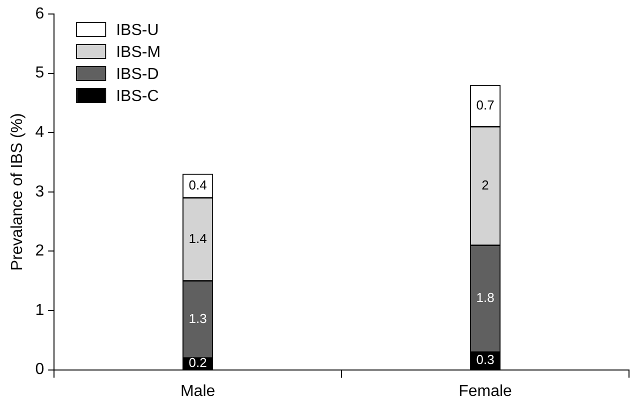 The height and width of the screenshot is (407, 633). What do you see at coordinates (485, 391) in the screenshot?
I see `x-tick-label: Female` at bounding box center [485, 391].